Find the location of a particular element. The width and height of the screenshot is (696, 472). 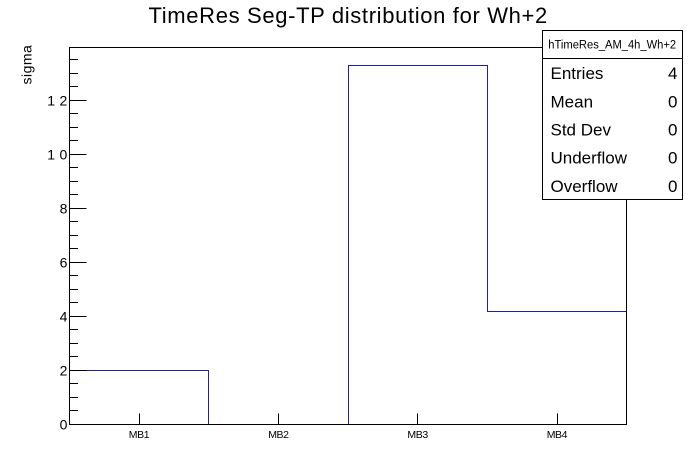

svg-text: 8 is located at coordinates (64, 209).